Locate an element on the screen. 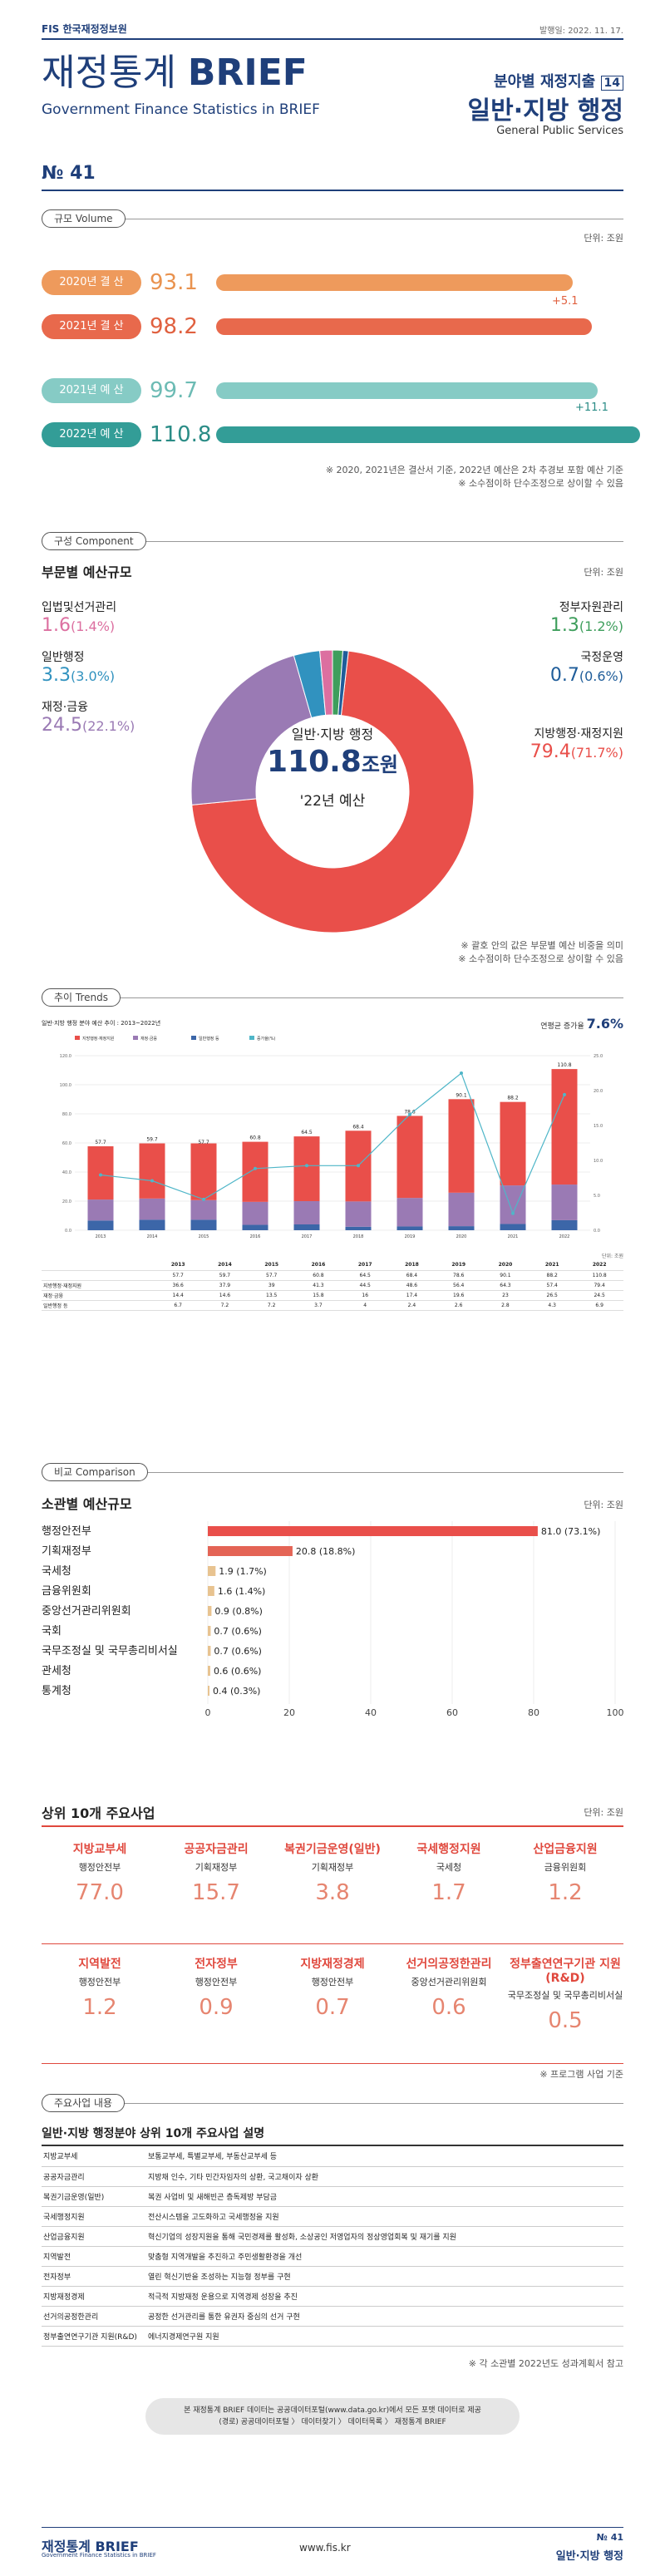 The height and width of the screenshot is (2576, 665). cagr-value: 7.6% is located at coordinates (604, 1024).